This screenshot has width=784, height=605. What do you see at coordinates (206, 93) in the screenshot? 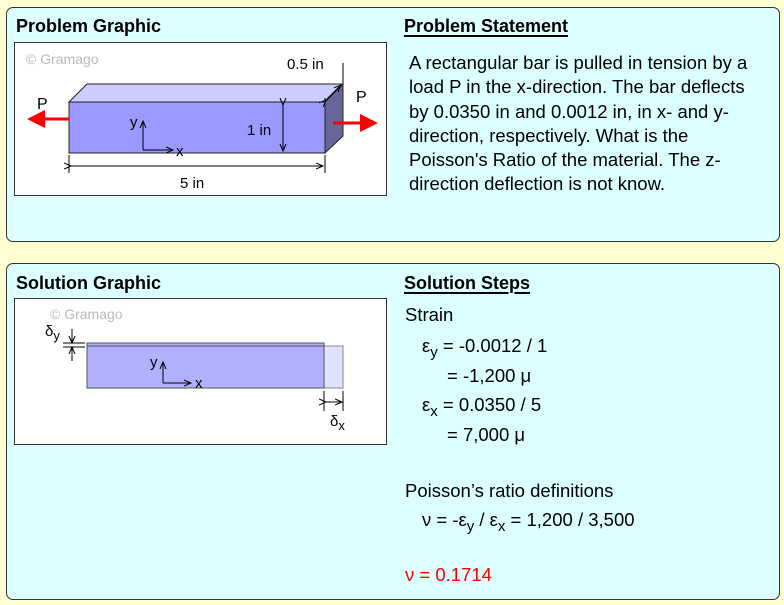
I see `bar-top-face` at bounding box center [206, 93].